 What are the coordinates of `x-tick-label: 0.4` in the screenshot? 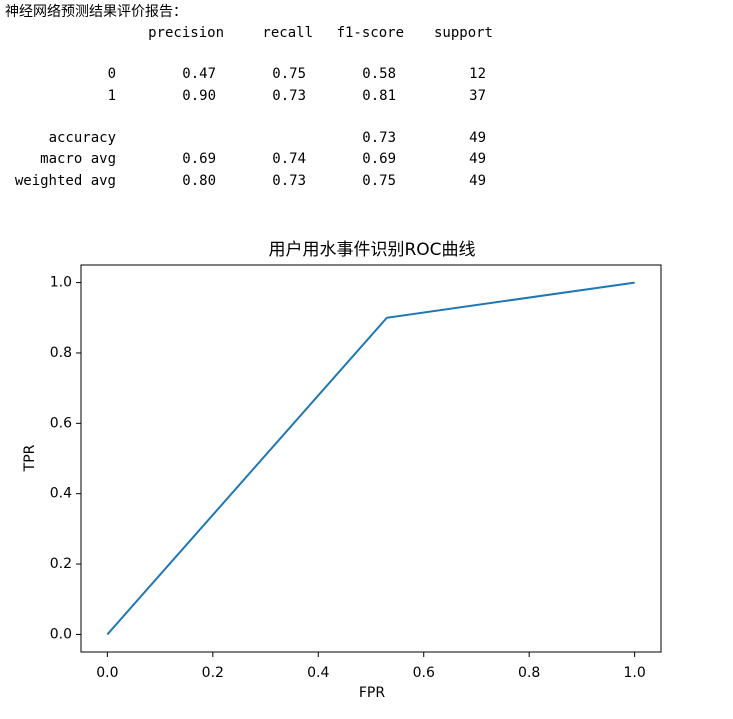 It's located at (318, 673).